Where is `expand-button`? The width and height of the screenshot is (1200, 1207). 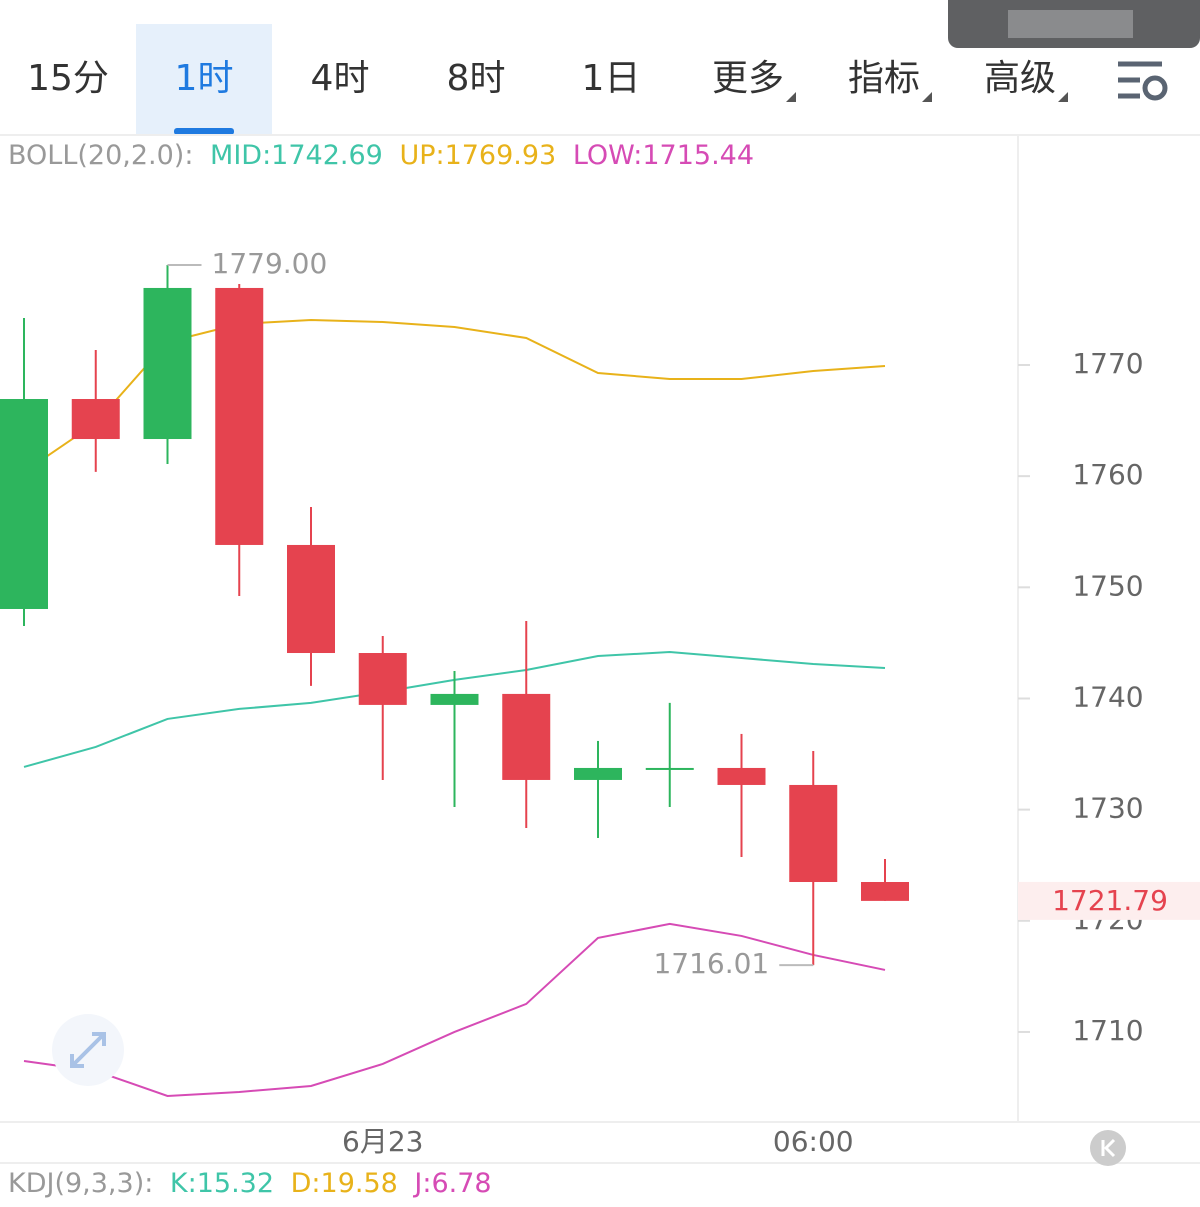 expand-button is located at coordinates (88, 1050).